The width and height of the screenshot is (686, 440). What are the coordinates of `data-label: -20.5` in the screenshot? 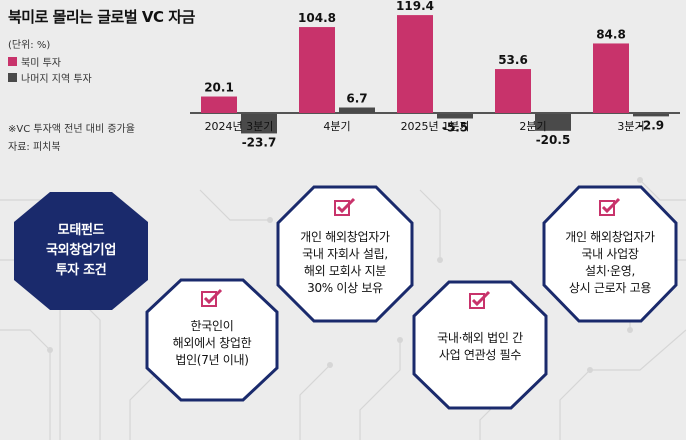 It's located at (553, 140).